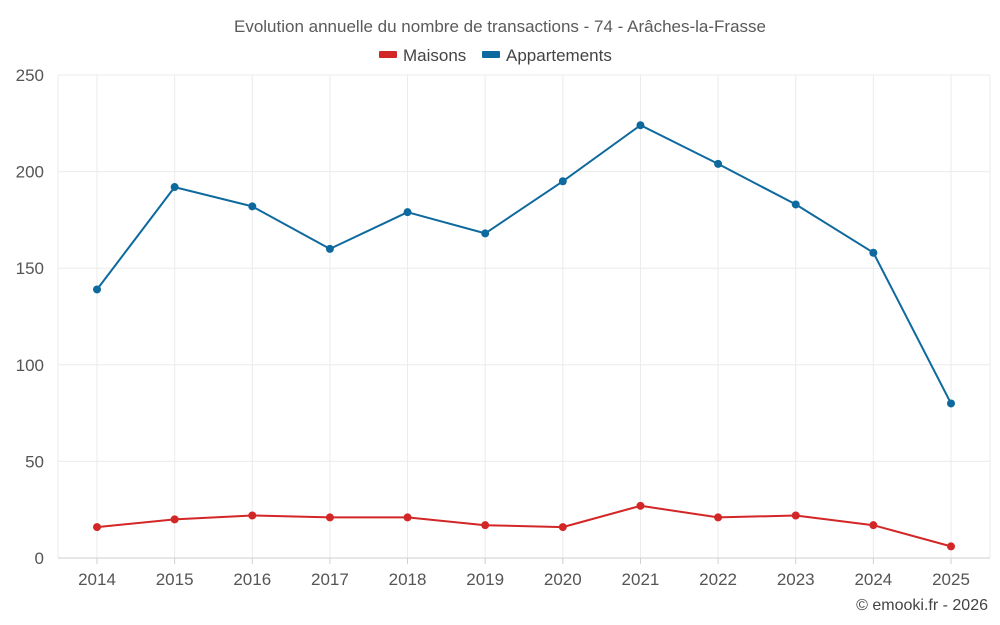 The image size is (1000, 625). Describe the element at coordinates (640, 505) in the screenshot. I see `data-point-maisons-2021: Maisons 2021: 27` at that location.